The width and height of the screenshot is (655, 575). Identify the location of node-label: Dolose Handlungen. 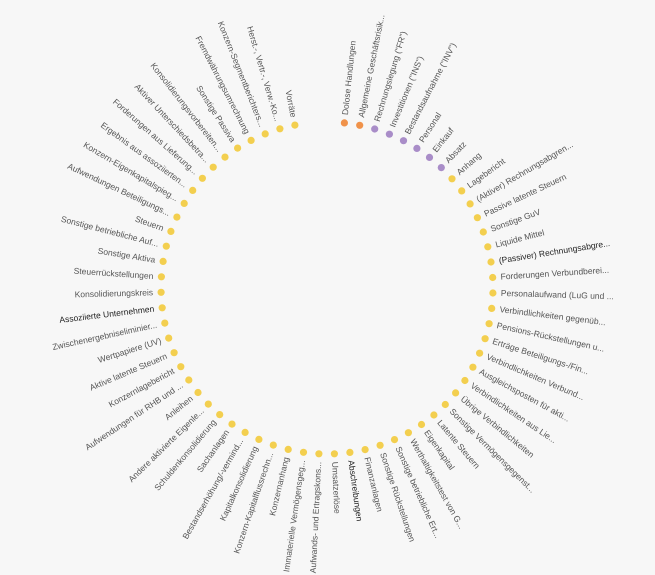
(349, 78).